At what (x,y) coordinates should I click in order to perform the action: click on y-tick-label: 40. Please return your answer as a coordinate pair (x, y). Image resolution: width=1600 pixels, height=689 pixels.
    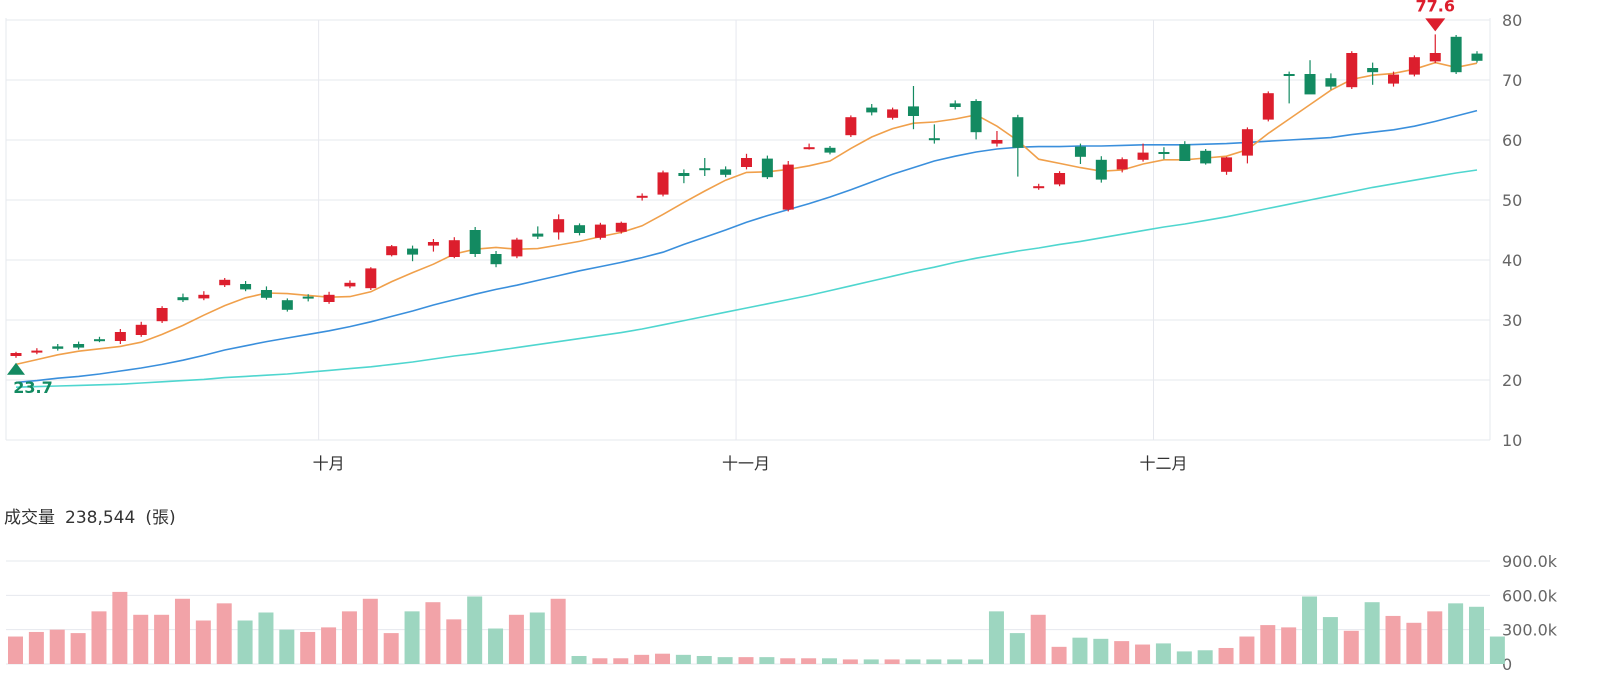
    Looking at the image, I should click on (1512, 260).